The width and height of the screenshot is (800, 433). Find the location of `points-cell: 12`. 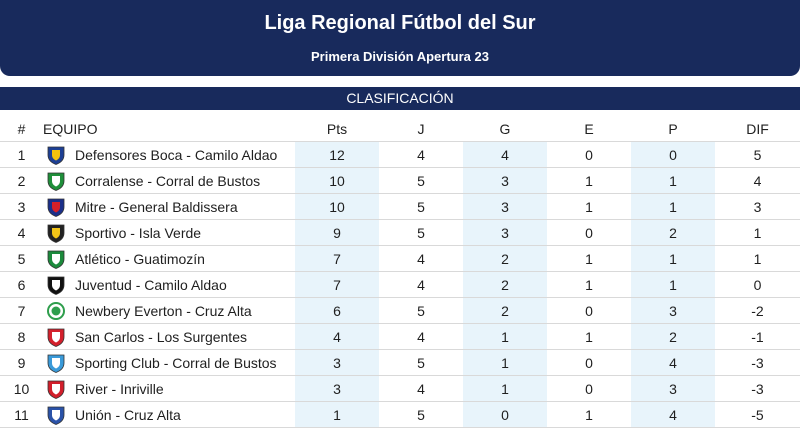

points-cell: 12 is located at coordinates (337, 154).